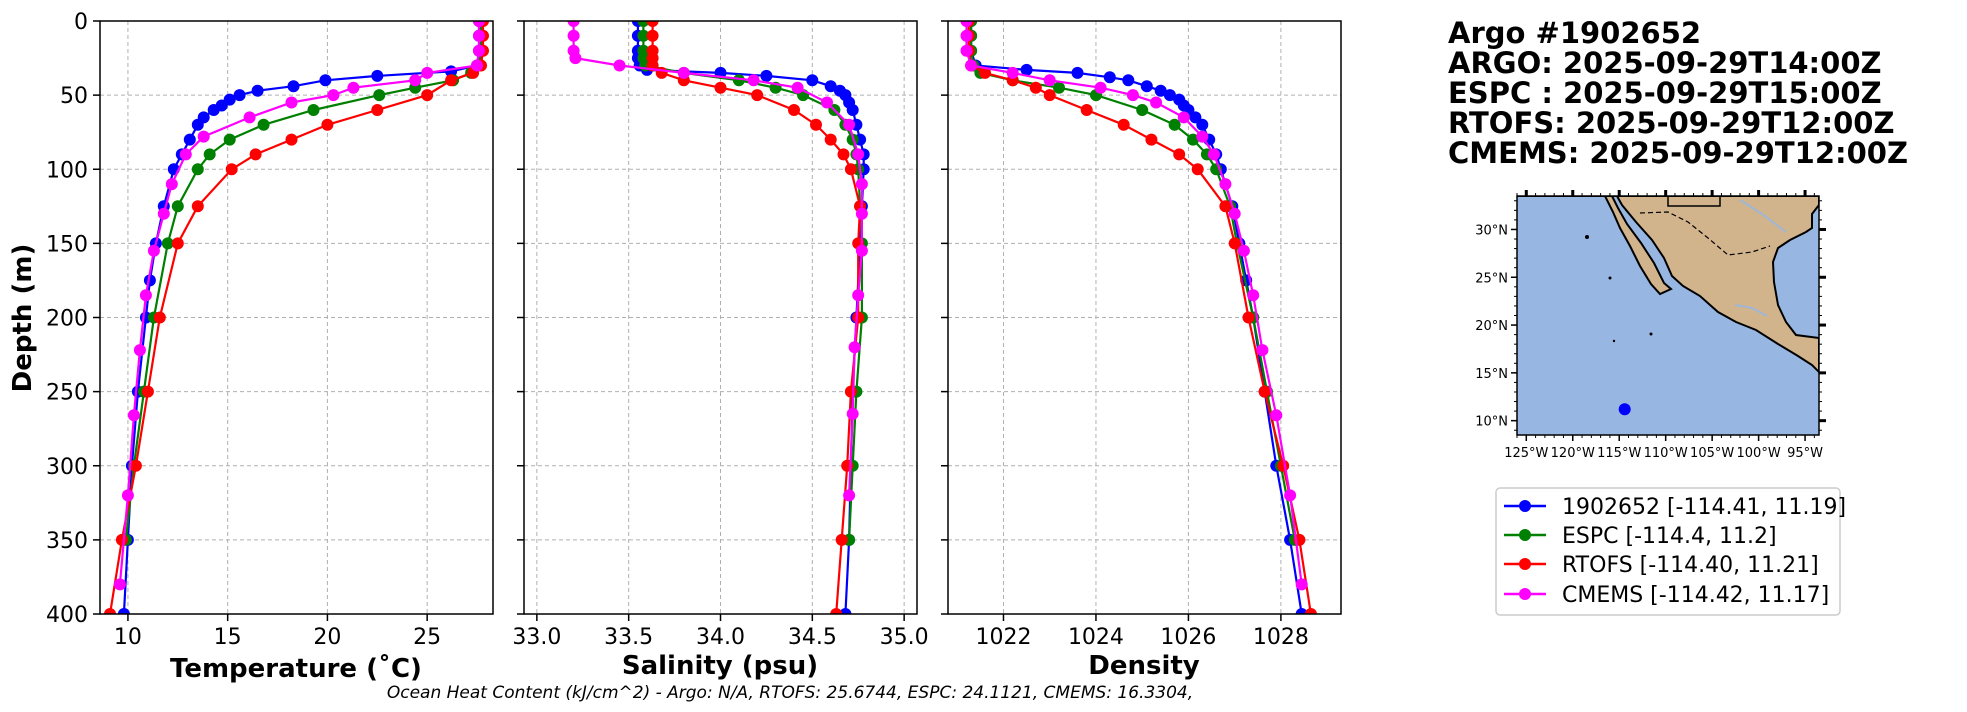 This screenshot has width=1967, height=712. I want to click on map-river, so click(1763, 216).